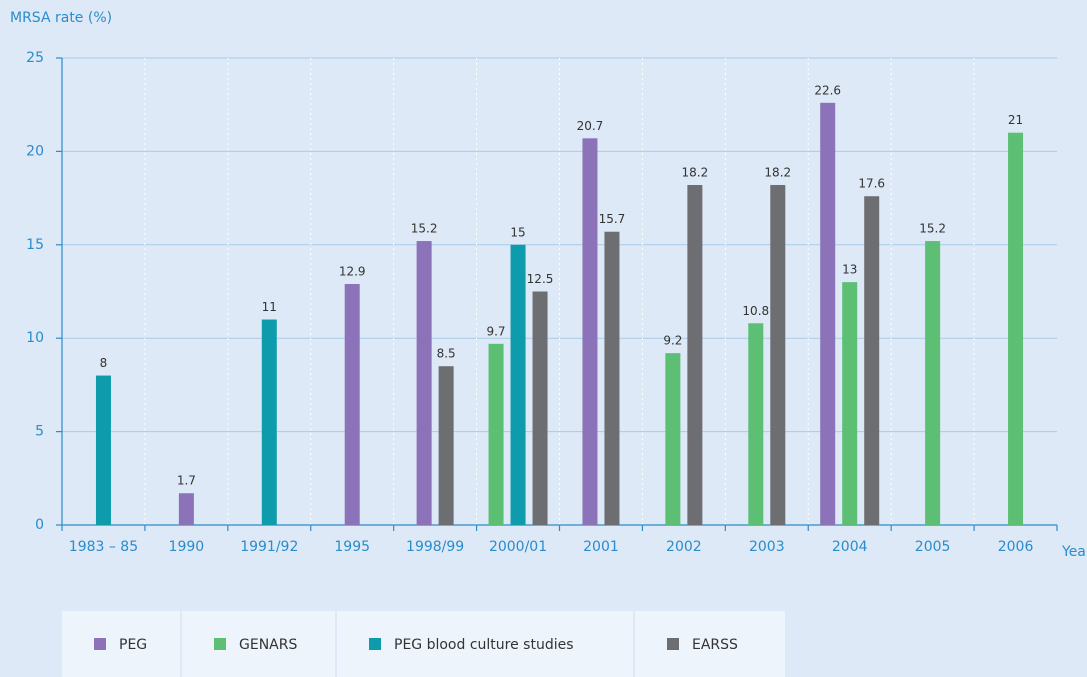  I want to click on data-label: 20.7, so click(590, 126).